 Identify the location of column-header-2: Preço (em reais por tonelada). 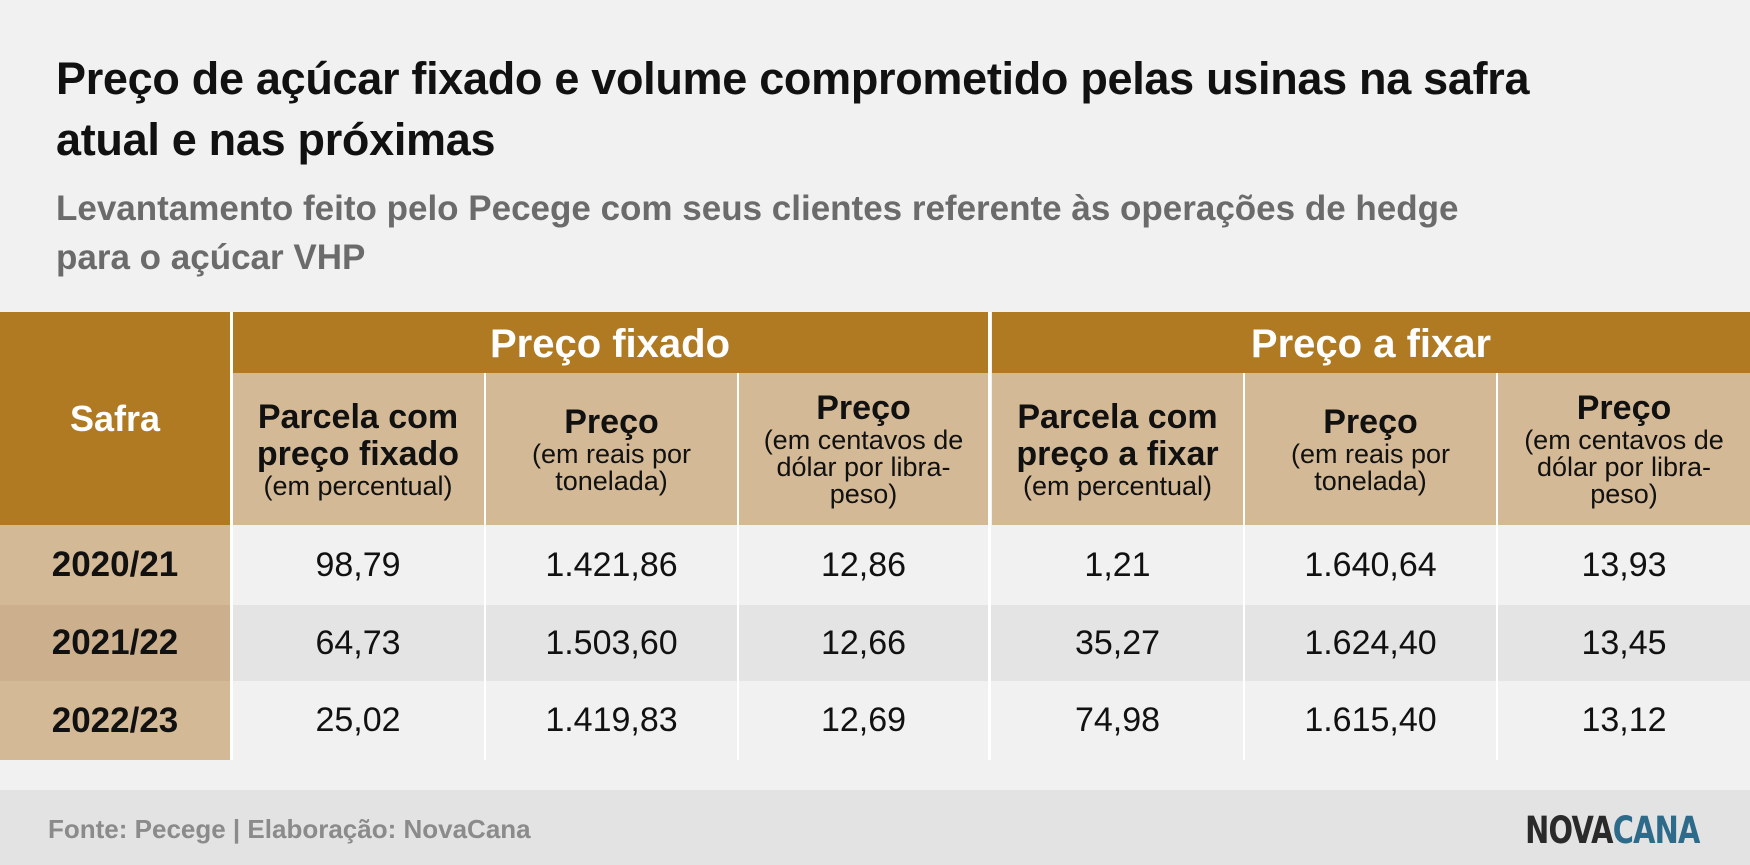
(611, 449).